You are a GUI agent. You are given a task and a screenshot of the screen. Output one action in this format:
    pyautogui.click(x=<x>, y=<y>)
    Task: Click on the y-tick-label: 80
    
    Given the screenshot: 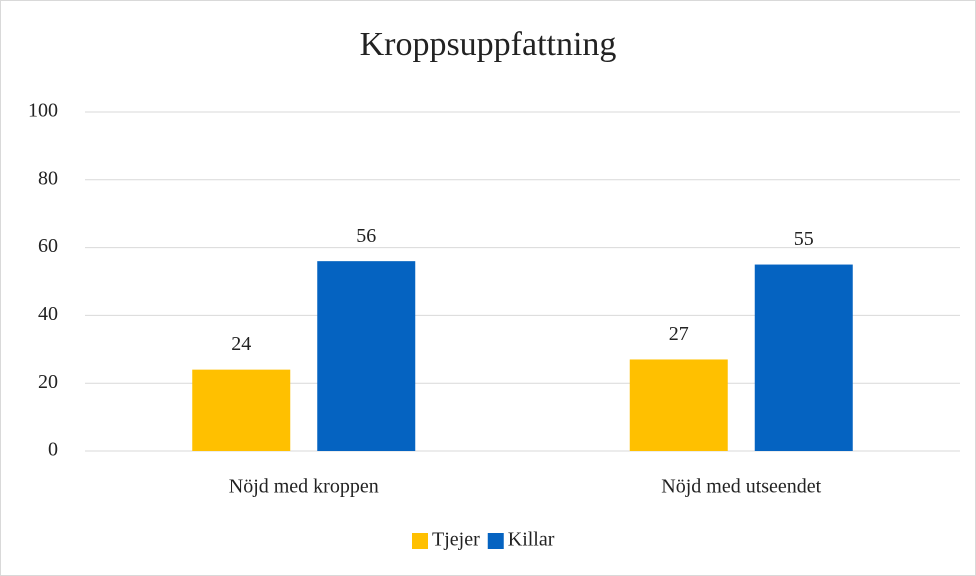 What is the action you would take?
    pyautogui.click(x=48, y=178)
    